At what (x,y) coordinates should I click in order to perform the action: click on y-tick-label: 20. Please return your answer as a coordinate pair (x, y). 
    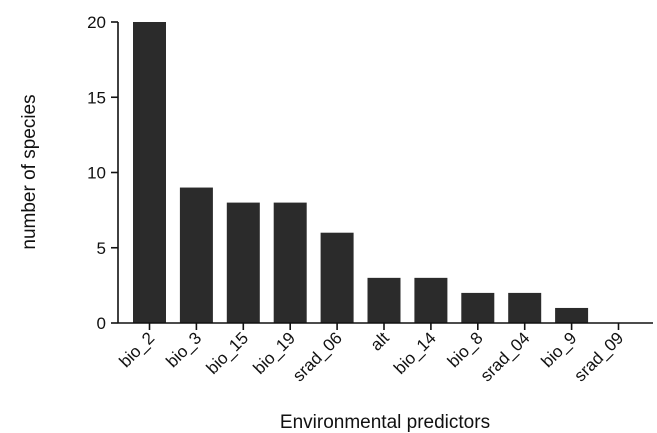
    Looking at the image, I should click on (96, 22).